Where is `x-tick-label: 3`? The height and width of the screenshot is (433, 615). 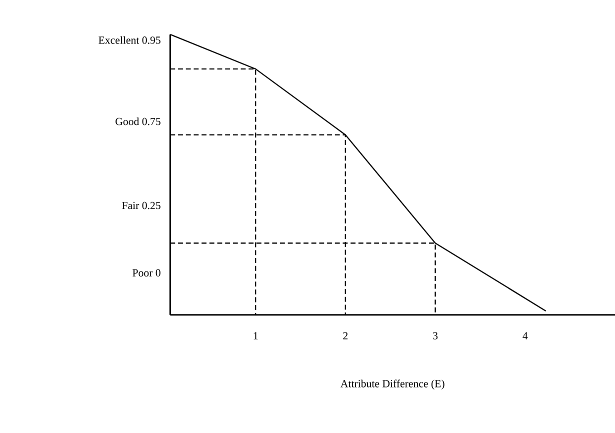
x-tick-label: 3 is located at coordinates (435, 336).